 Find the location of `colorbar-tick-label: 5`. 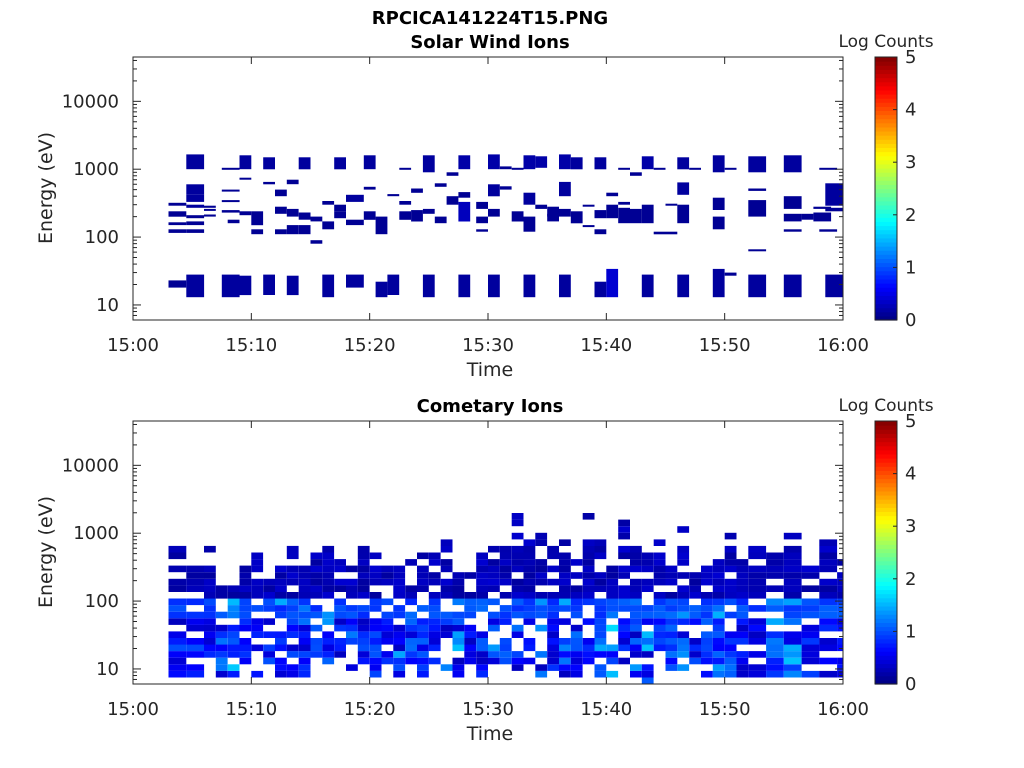

colorbar-tick-label: 5 is located at coordinates (910, 421).